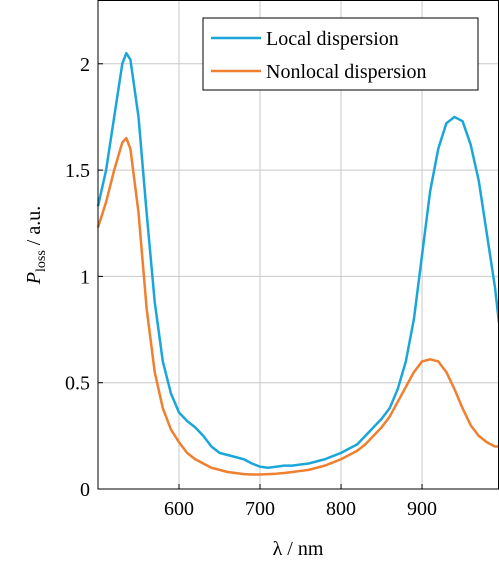 The height and width of the screenshot is (568, 499). I want to click on x-tick-label: 700, so click(260, 509).